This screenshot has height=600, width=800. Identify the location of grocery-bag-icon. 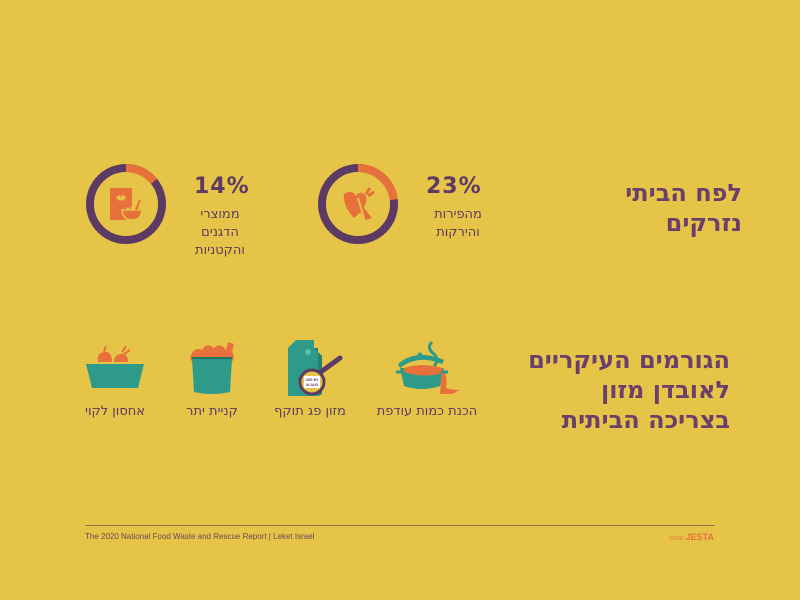
(212, 368).